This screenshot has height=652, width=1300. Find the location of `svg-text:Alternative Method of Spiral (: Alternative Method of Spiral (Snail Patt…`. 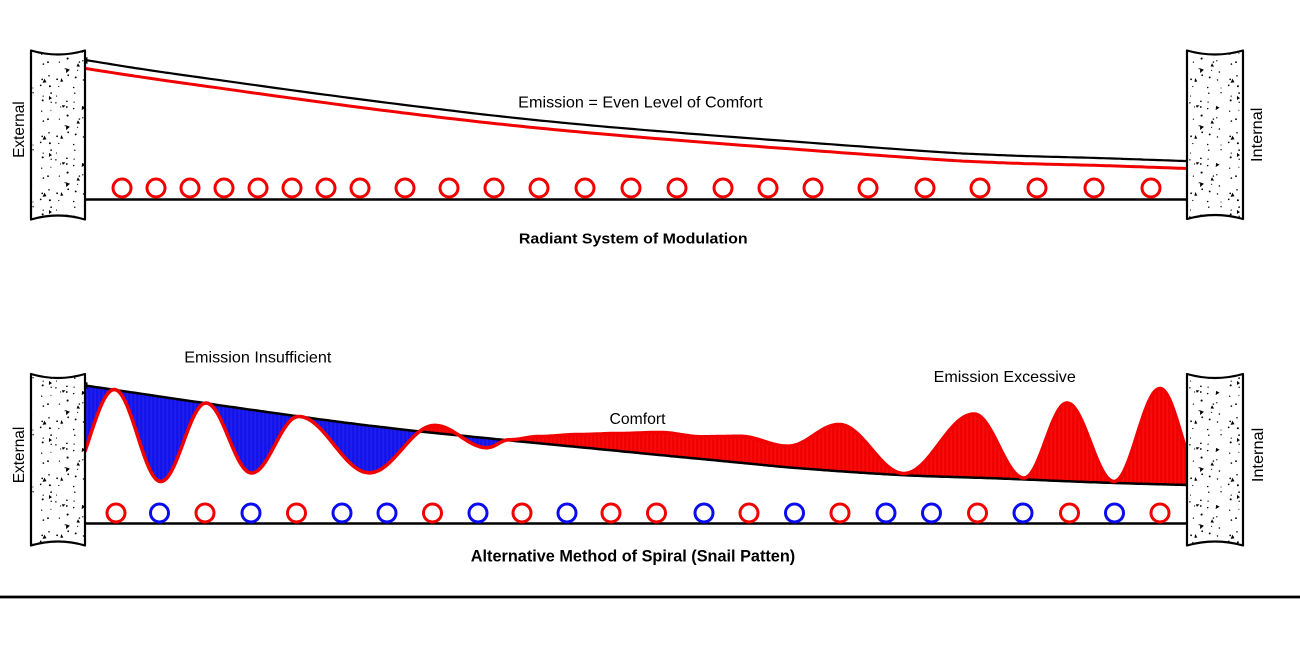

svg-text:Alternative Method of Spiral (: Alternative Method of Spiral (Snail Patt… is located at coordinates (633, 557).